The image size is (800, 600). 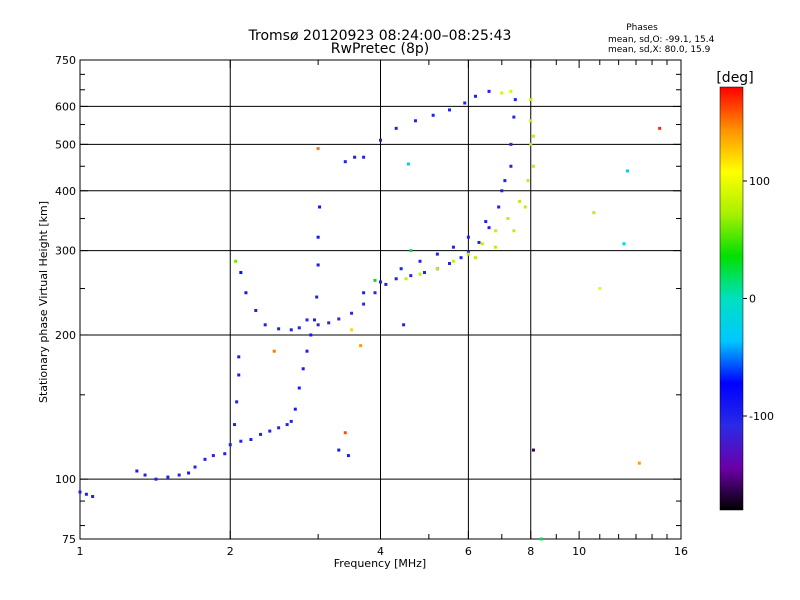 What do you see at coordinates (530, 551) in the screenshot?
I see `x-tick-label: 8` at bounding box center [530, 551].